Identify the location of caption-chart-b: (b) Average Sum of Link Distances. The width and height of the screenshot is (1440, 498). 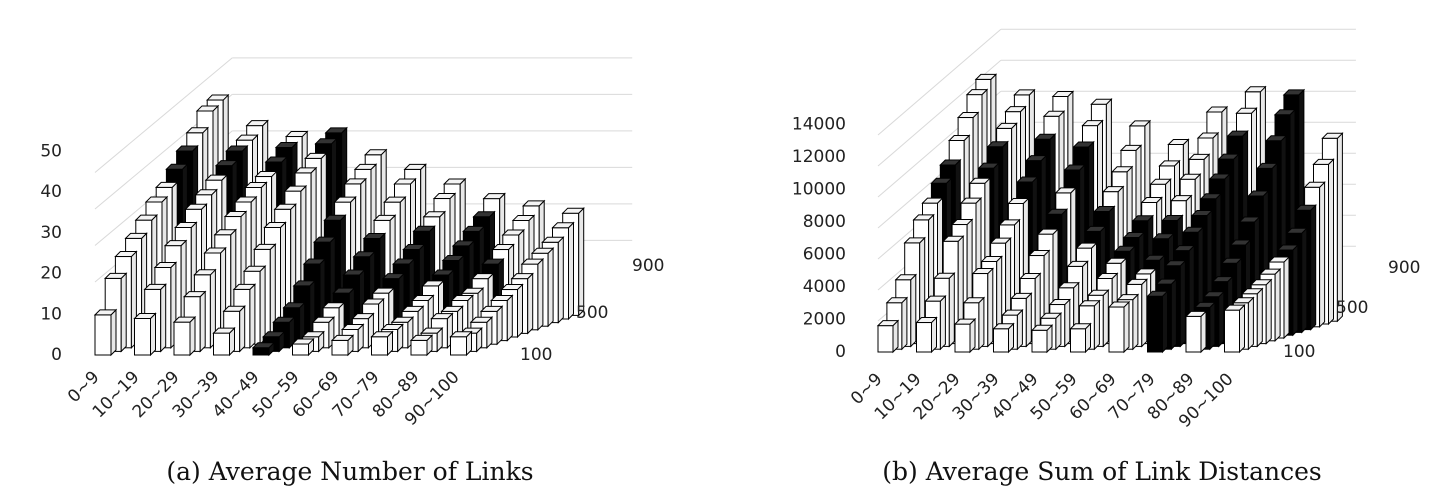
(1102, 471).